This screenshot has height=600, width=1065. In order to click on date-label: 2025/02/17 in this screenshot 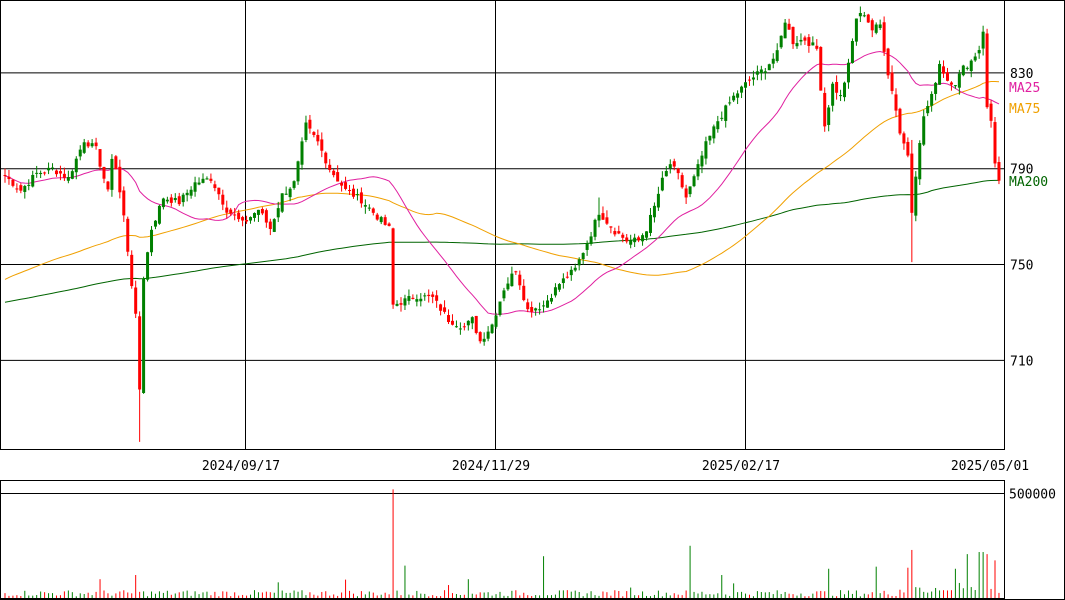, I will do `click(741, 466)`.